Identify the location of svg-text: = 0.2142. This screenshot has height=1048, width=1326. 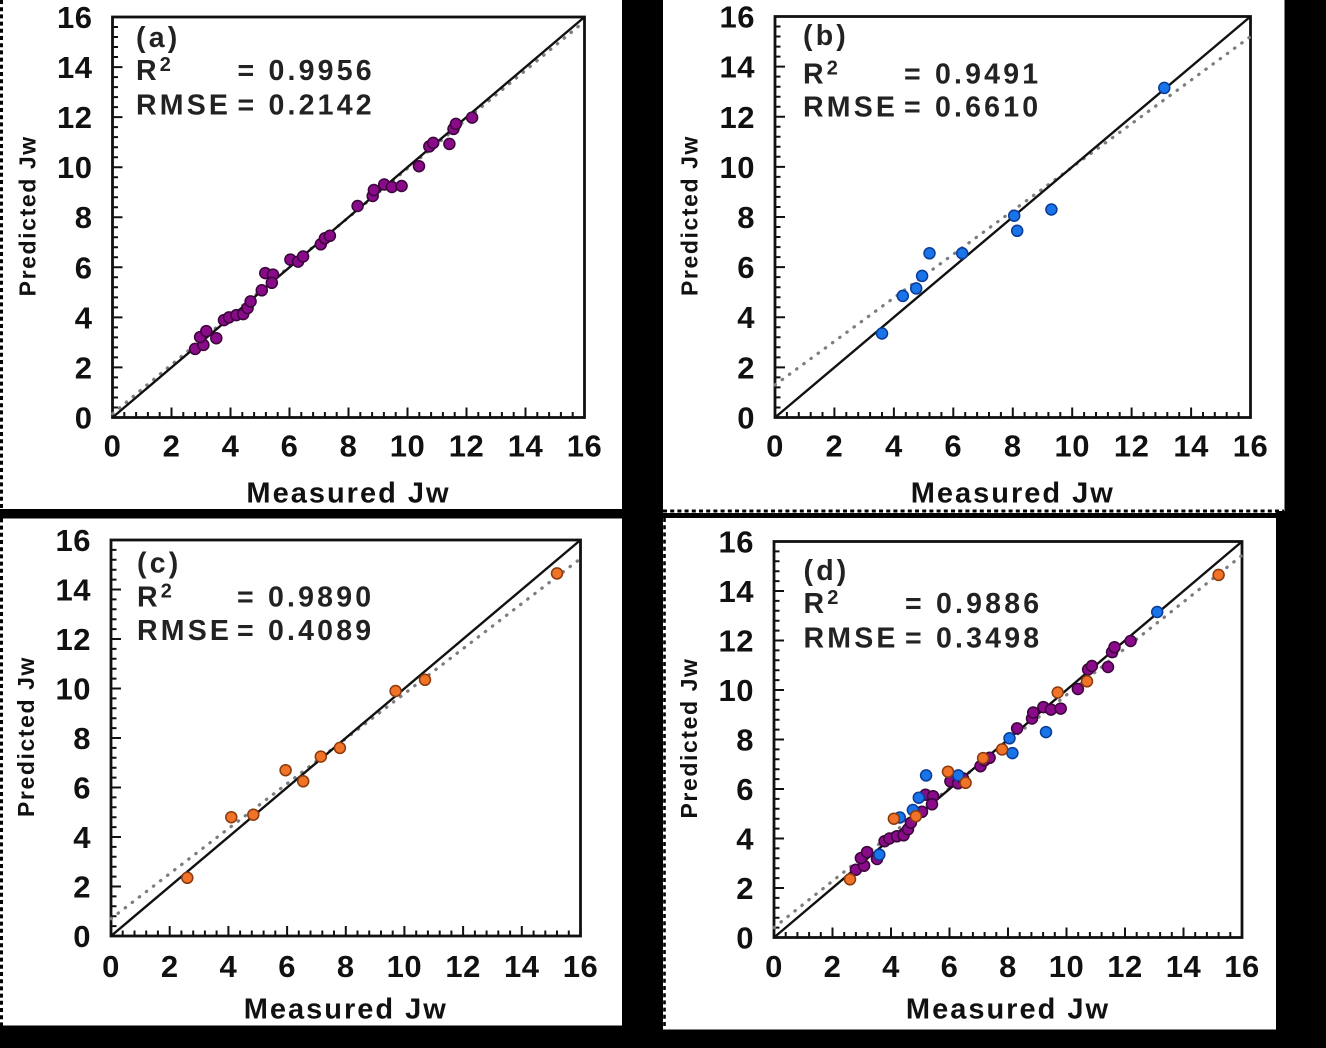
(306, 106).